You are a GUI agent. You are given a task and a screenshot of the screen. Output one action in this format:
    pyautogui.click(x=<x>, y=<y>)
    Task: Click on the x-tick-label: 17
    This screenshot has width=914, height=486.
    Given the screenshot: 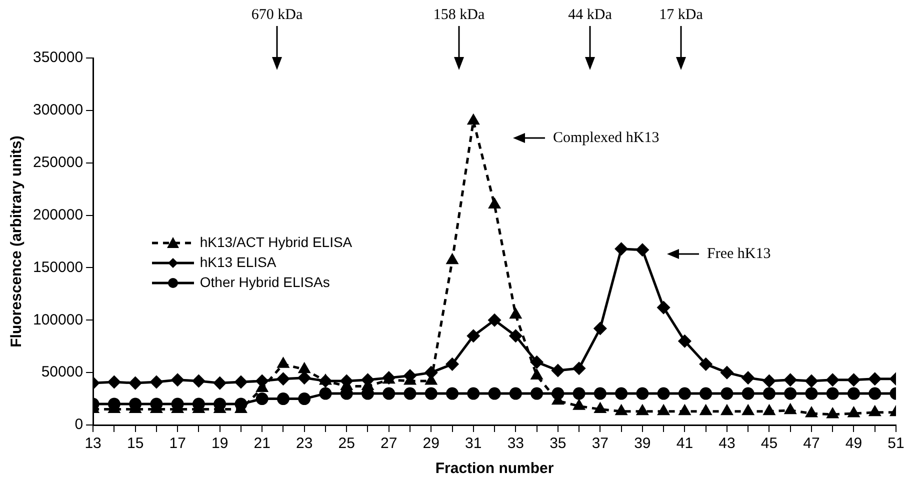 What is the action you would take?
    pyautogui.click(x=177, y=443)
    